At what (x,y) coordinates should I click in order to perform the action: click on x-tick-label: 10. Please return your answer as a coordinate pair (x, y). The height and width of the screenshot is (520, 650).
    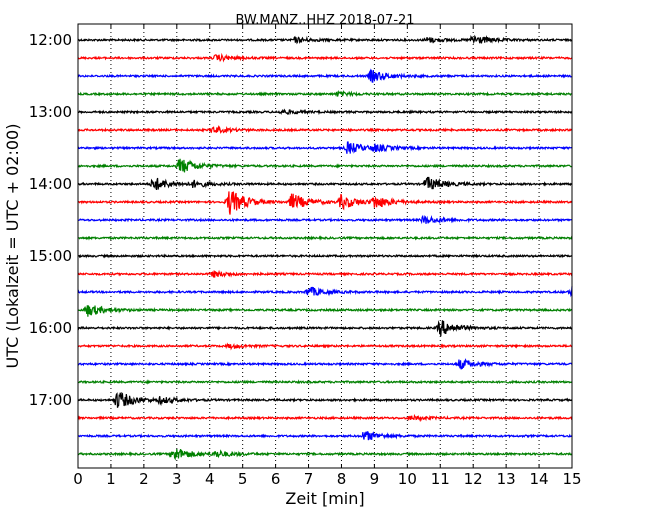
    Looking at the image, I should click on (407, 479).